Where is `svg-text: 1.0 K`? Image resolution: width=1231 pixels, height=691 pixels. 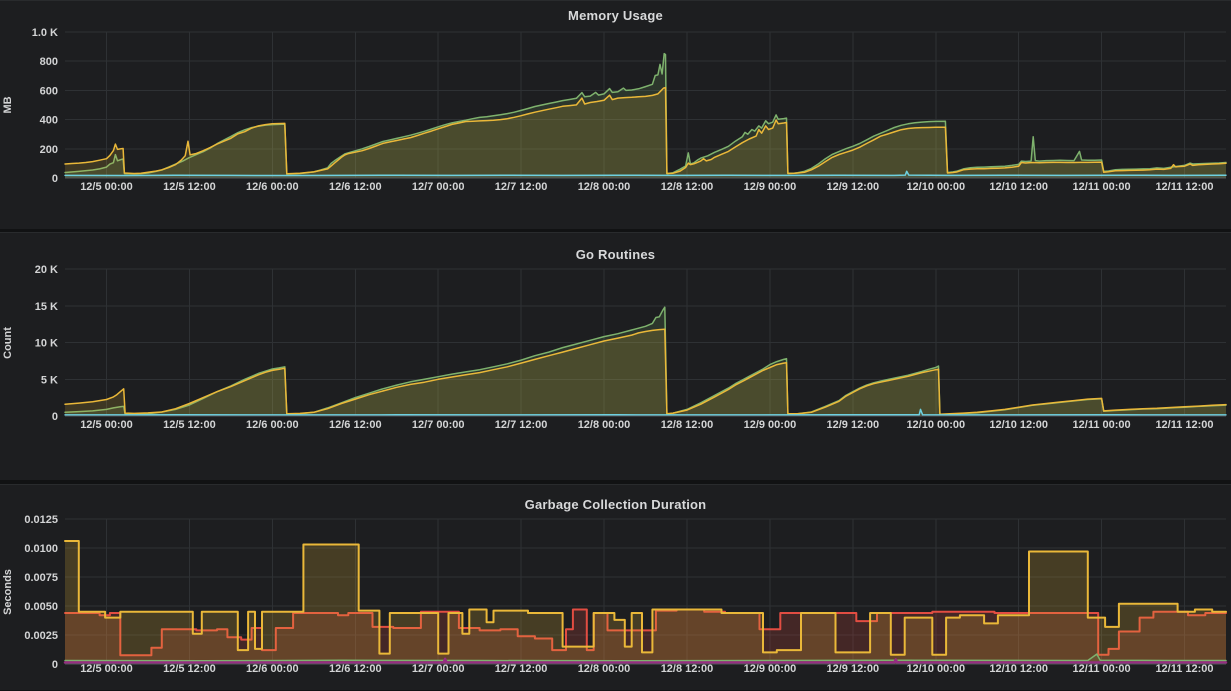
svg-text: 1.0 K is located at coordinates (45, 33).